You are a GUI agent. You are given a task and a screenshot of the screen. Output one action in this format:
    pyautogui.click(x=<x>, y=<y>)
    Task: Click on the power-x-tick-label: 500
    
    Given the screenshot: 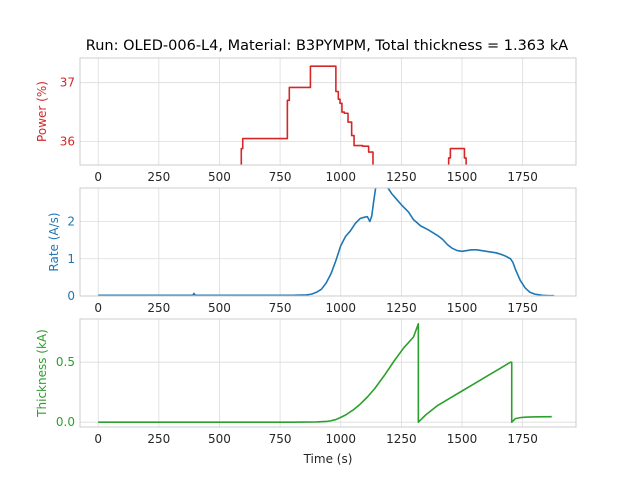 What is the action you would take?
    pyautogui.click(x=219, y=177)
    